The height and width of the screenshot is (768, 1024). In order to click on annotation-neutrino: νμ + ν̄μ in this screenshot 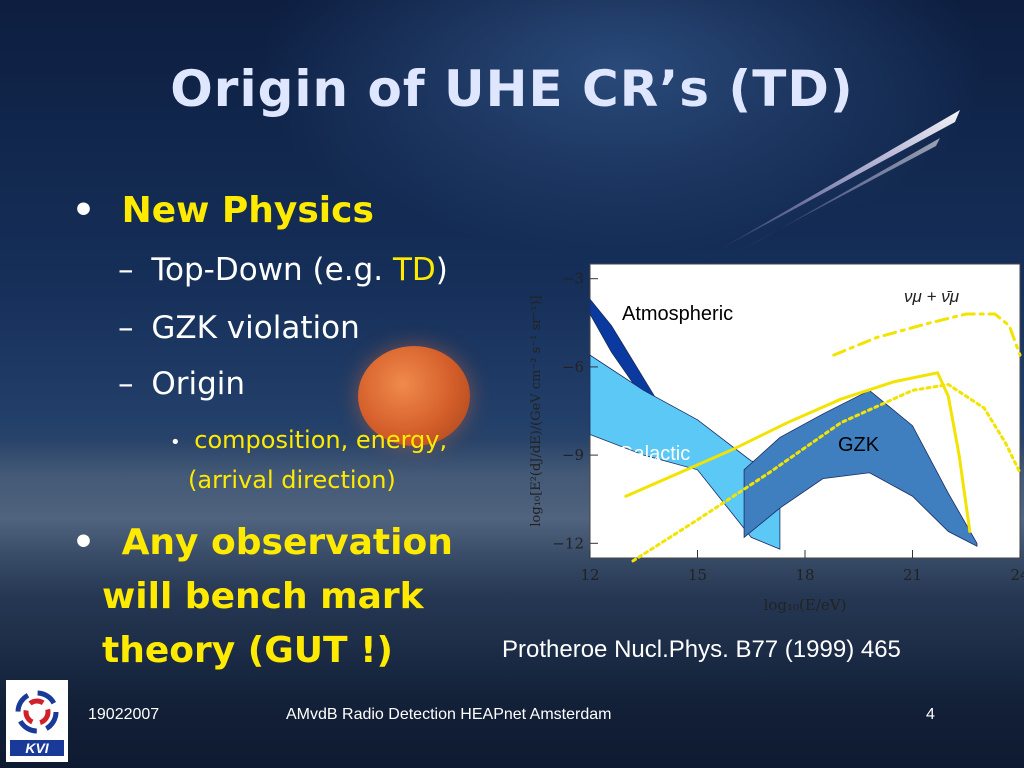, I will do `click(932, 296)`.